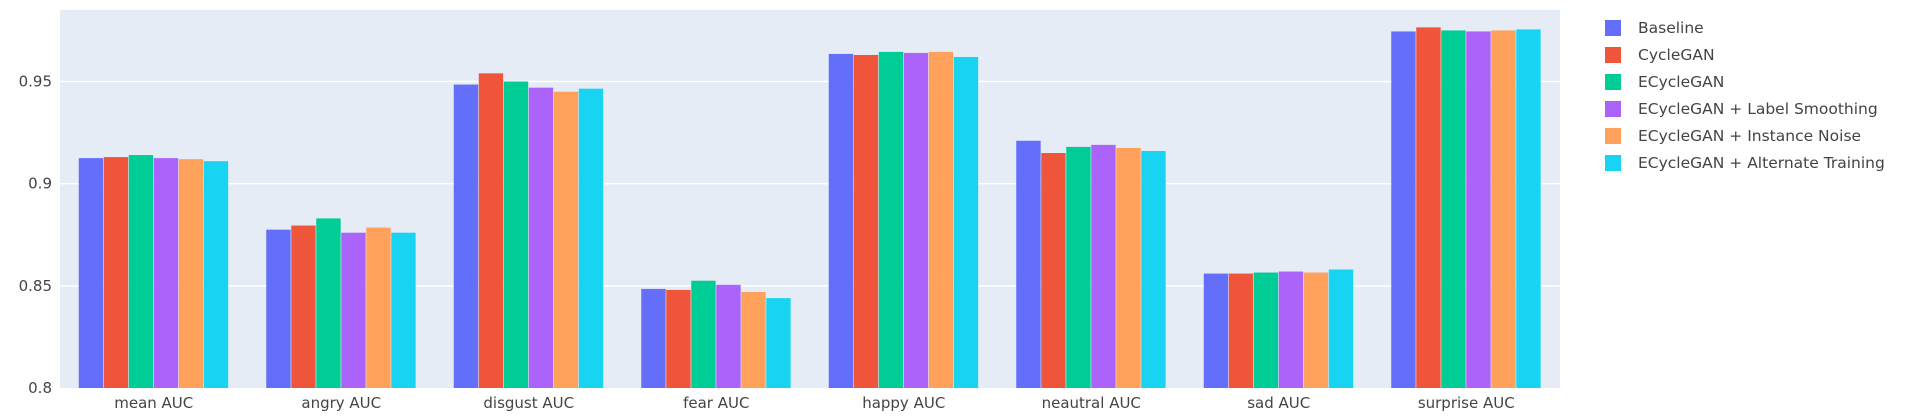 The image size is (1923, 417). I want to click on legend-item: ECycleGAN + Label Smoothing, so click(1745, 108).